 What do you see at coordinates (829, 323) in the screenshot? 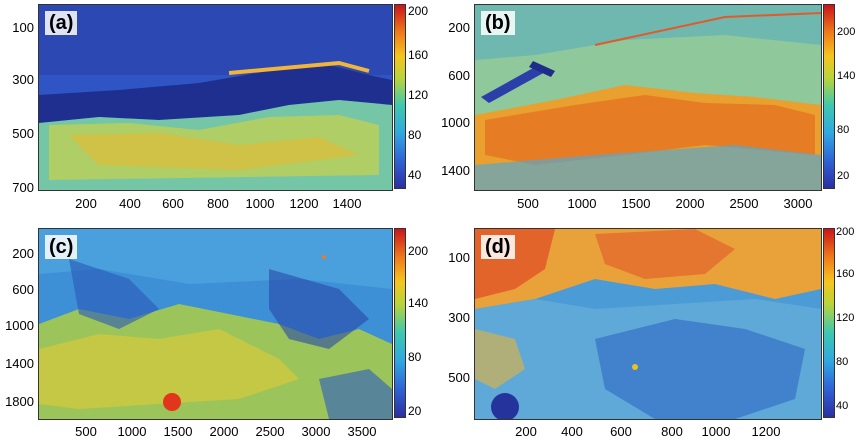
I see `colorbar-d` at bounding box center [829, 323].